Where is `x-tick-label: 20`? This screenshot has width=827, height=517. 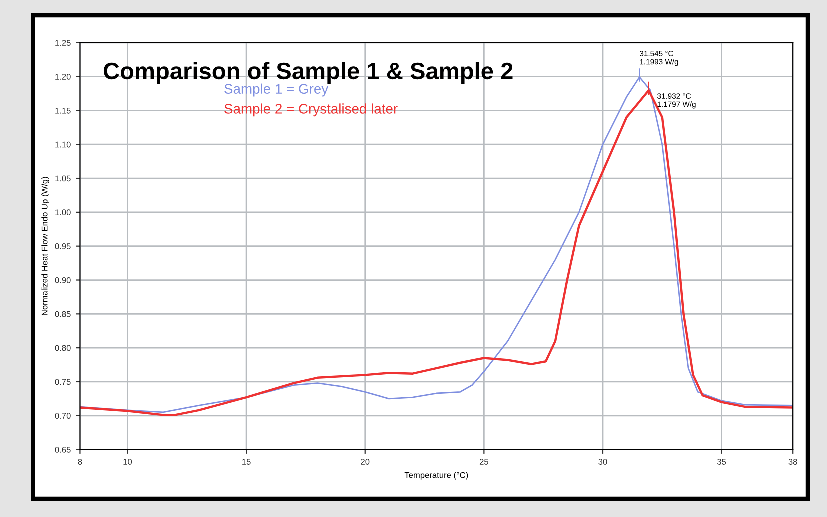 x-tick-label: 20 is located at coordinates (365, 462).